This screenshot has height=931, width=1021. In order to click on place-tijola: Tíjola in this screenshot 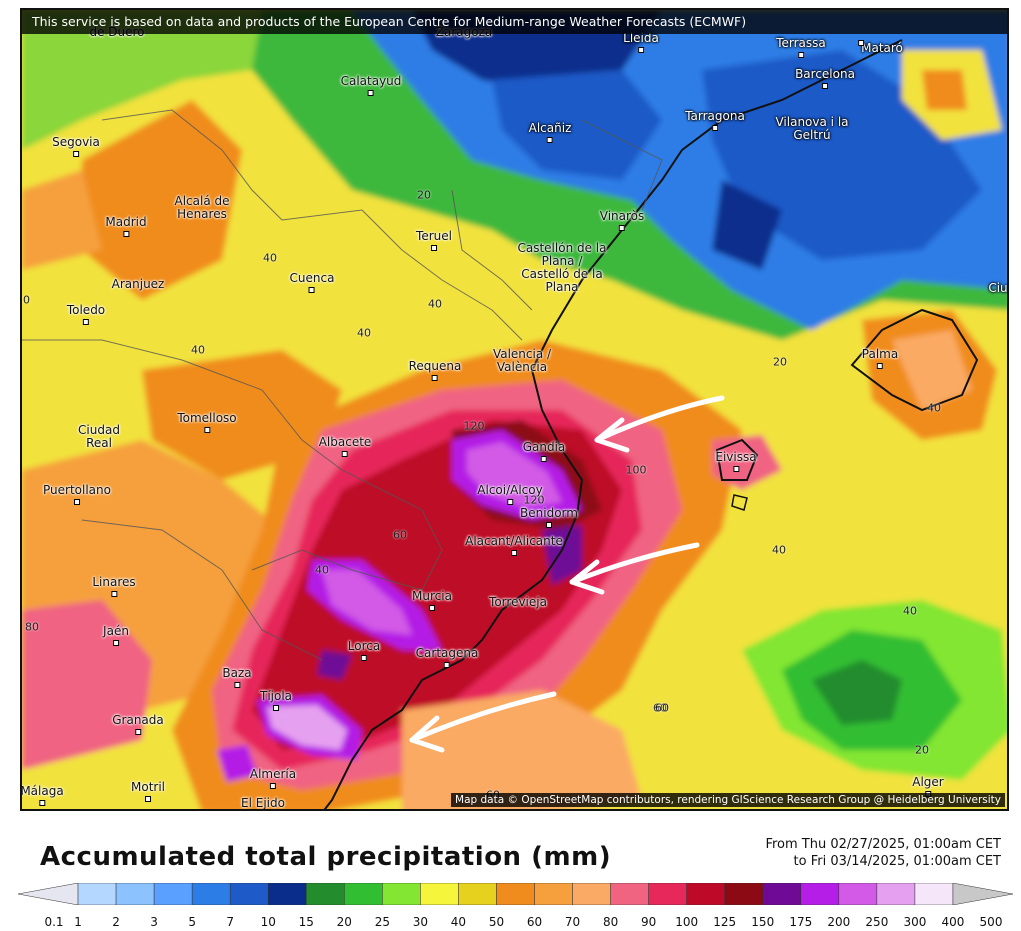, I will do `click(276, 700)`.